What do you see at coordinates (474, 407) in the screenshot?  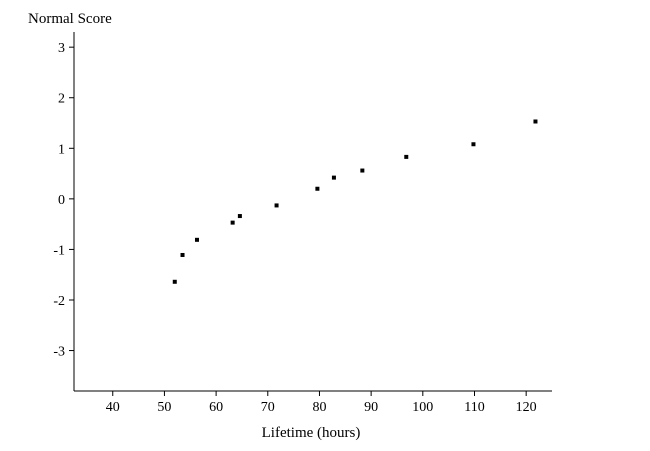 I see `x-tick-label: 110` at bounding box center [474, 407].